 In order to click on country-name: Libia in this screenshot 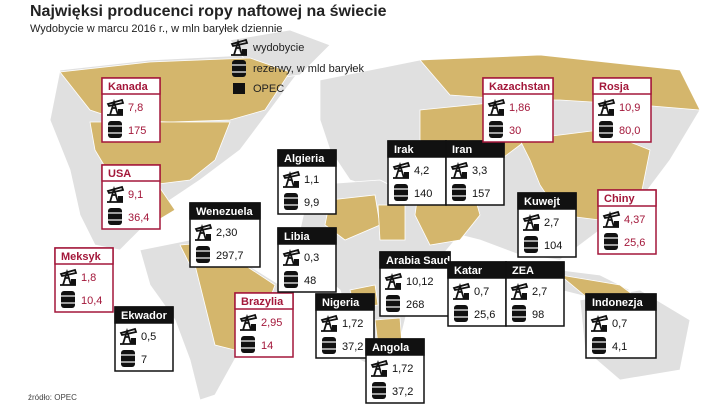, I will do `click(297, 237)`.